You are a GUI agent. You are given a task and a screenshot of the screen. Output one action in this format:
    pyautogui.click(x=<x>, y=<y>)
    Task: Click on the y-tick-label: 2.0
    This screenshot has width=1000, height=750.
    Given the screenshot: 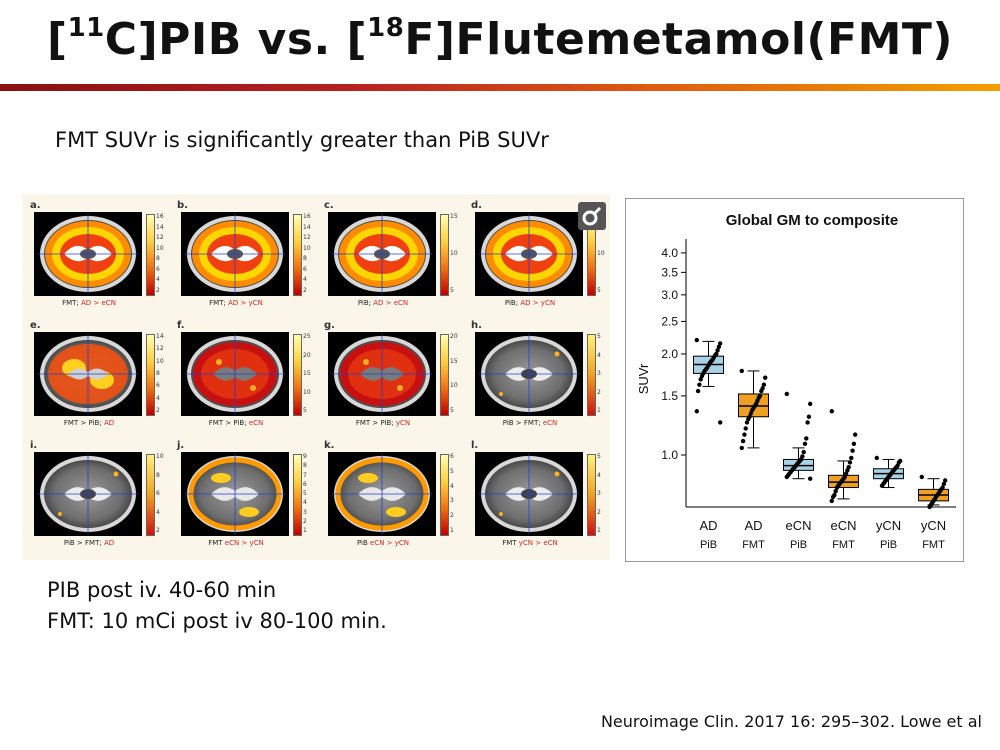 What is the action you would take?
    pyautogui.click(x=669, y=354)
    